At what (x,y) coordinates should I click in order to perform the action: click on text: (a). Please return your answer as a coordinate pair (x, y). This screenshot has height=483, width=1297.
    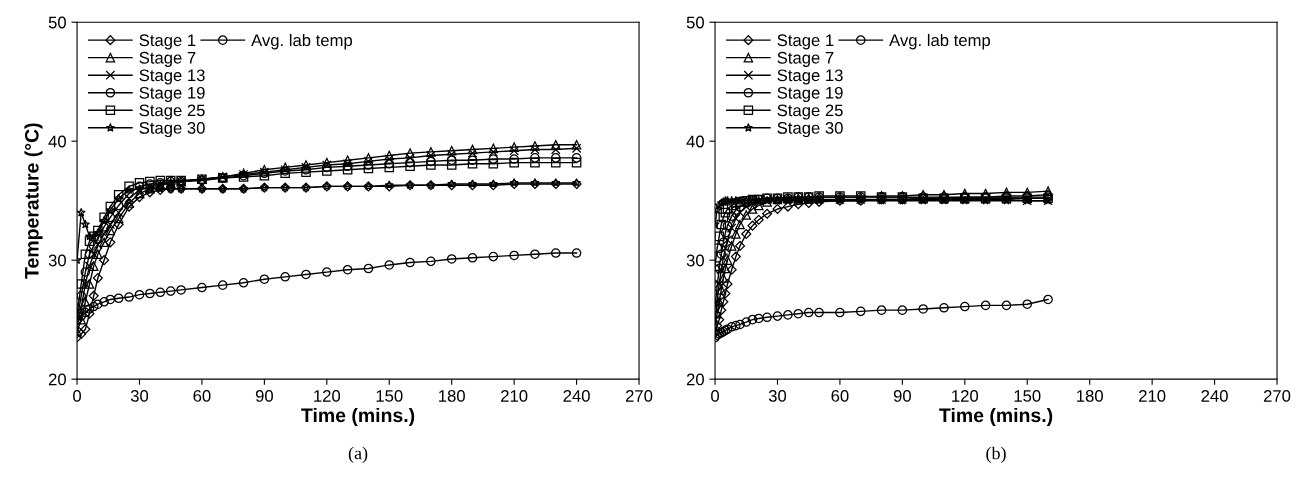
    Looking at the image, I should click on (358, 455).